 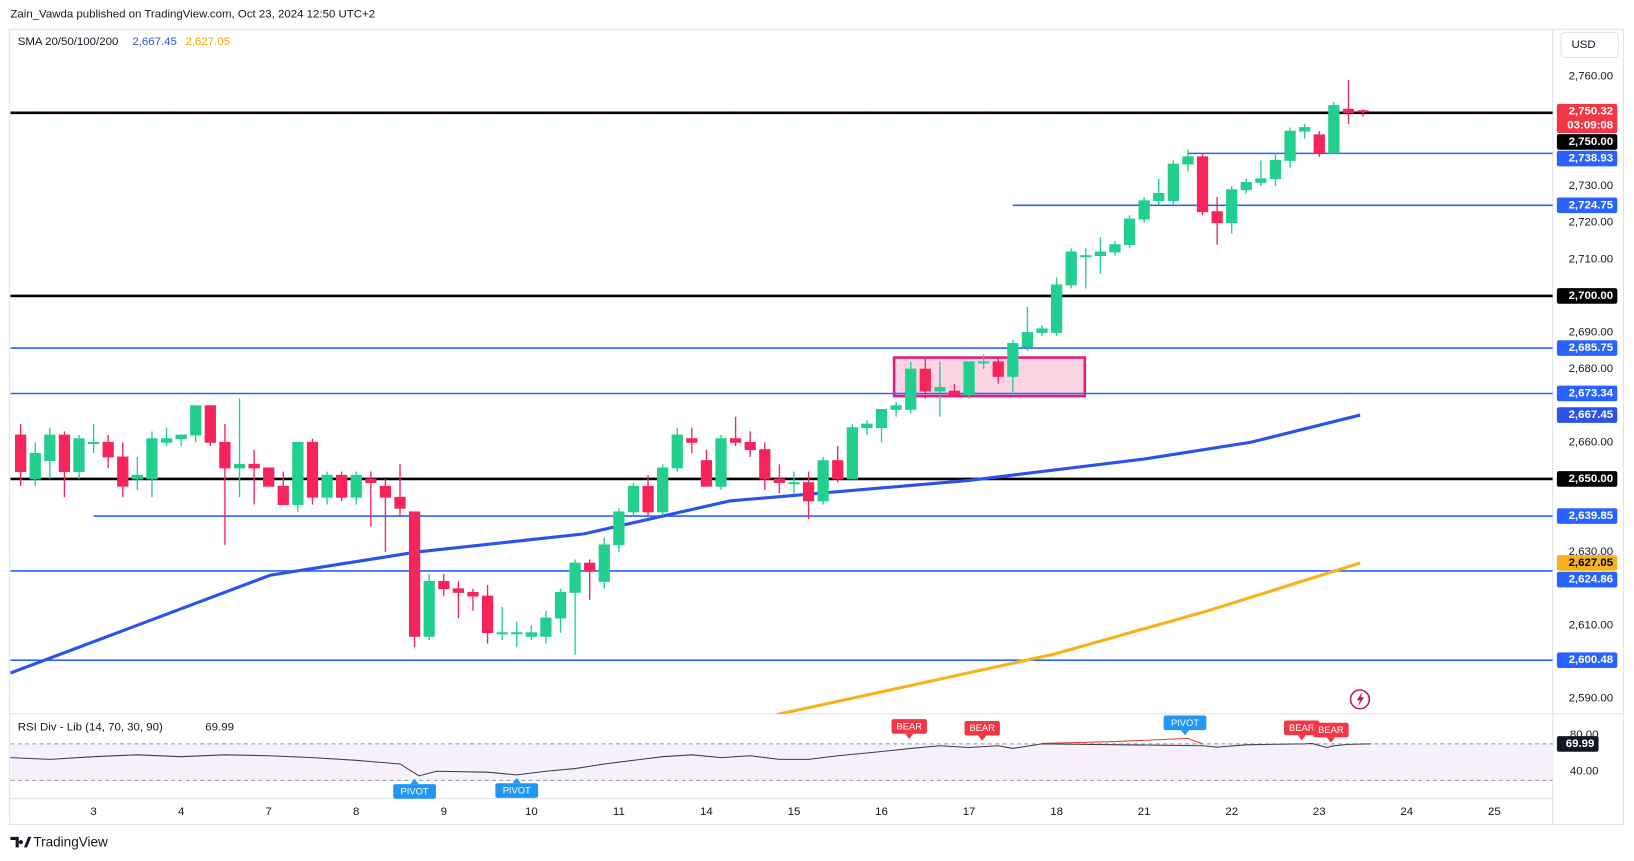 I want to click on currency-label: USD, so click(x=1583, y=45).